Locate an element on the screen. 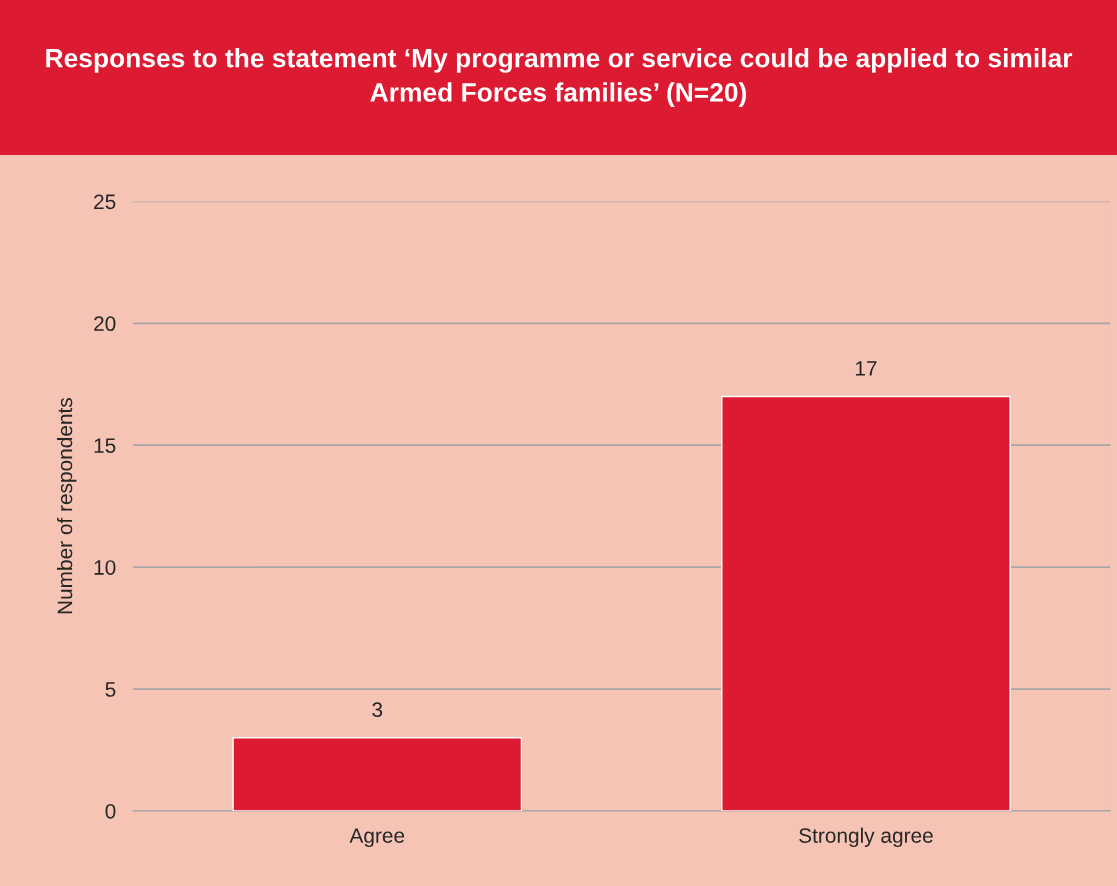  x-tick-label: Strongly agree is located at coordinates (866, 837).